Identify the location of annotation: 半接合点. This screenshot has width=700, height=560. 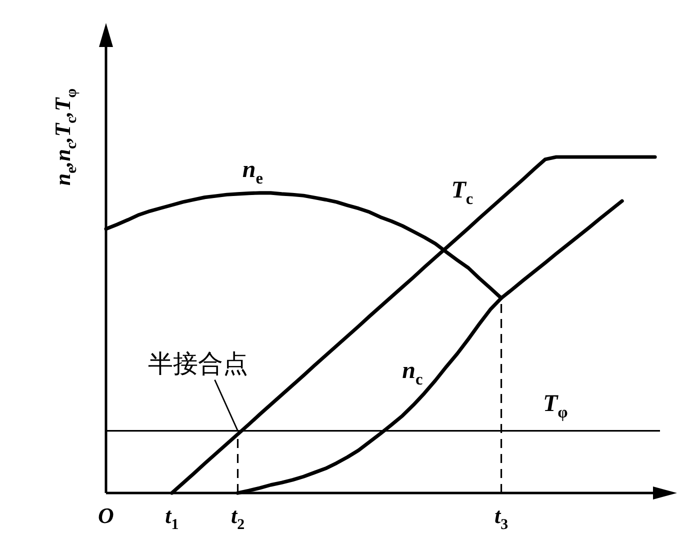
(198, 364).